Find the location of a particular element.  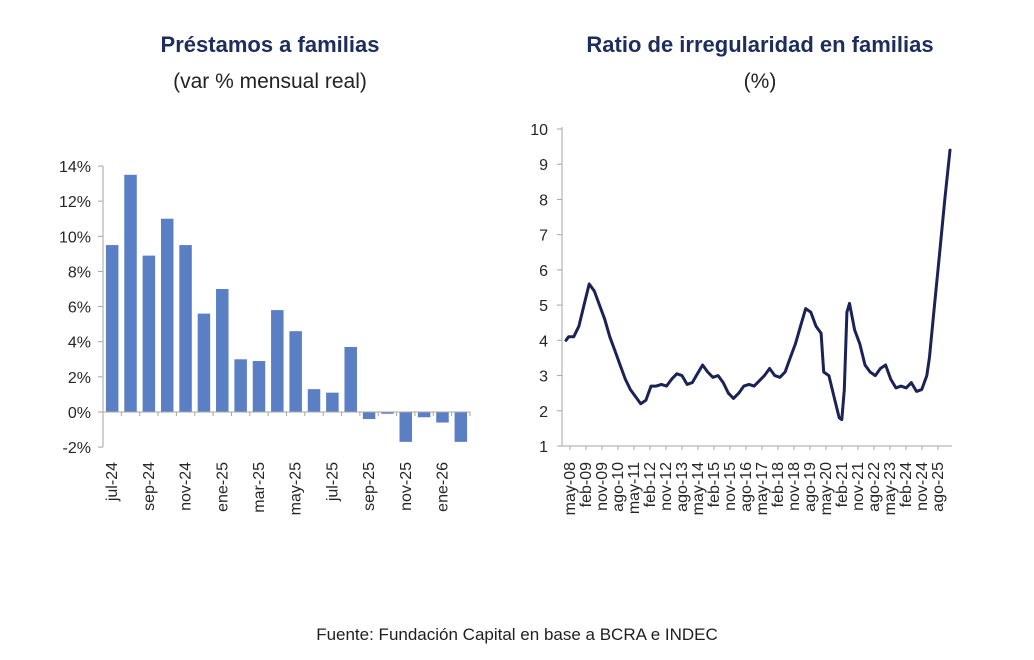

right-chart-subtitle: (%) is located at coordinates (760, 81).